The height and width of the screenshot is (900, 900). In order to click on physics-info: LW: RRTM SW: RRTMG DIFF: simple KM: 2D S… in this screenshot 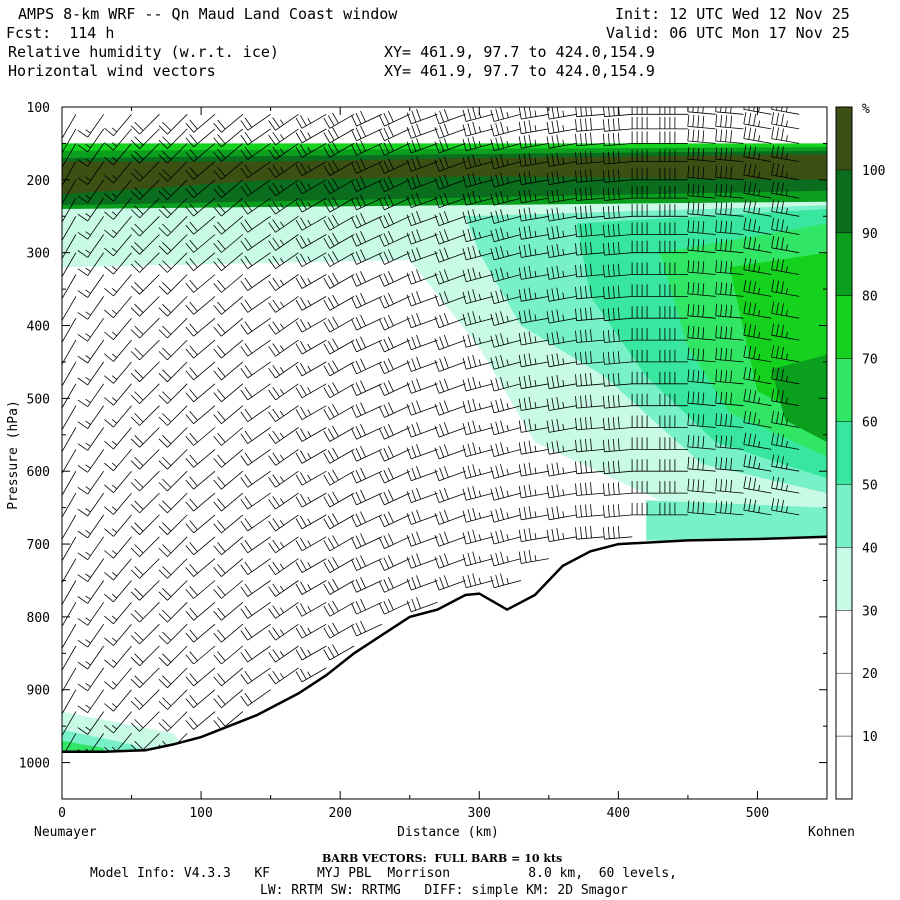, I will do `click(444, 890)`.